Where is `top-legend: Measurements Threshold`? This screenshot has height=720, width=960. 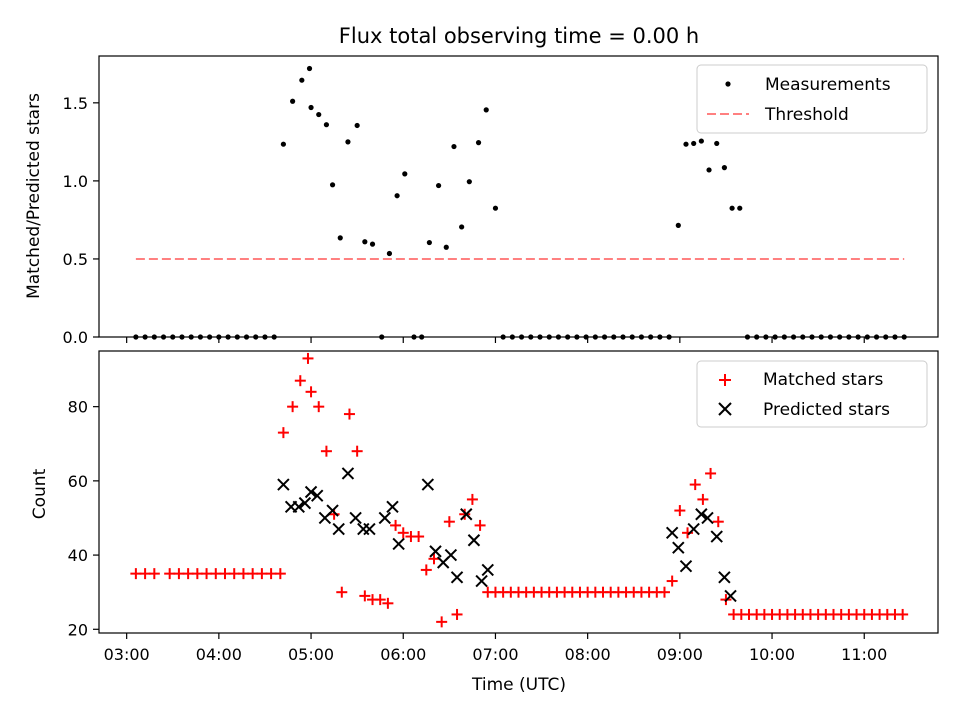 top-legend: Measurements Threshold is located at coordinates (812, 99).